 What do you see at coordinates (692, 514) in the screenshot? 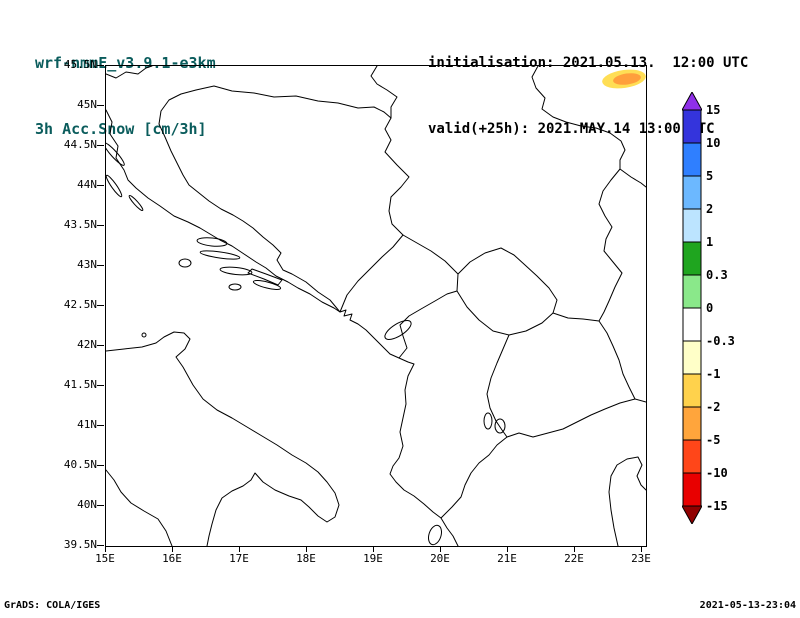
I see `colorbar-arrow-down` at bounding box center [692, 514].